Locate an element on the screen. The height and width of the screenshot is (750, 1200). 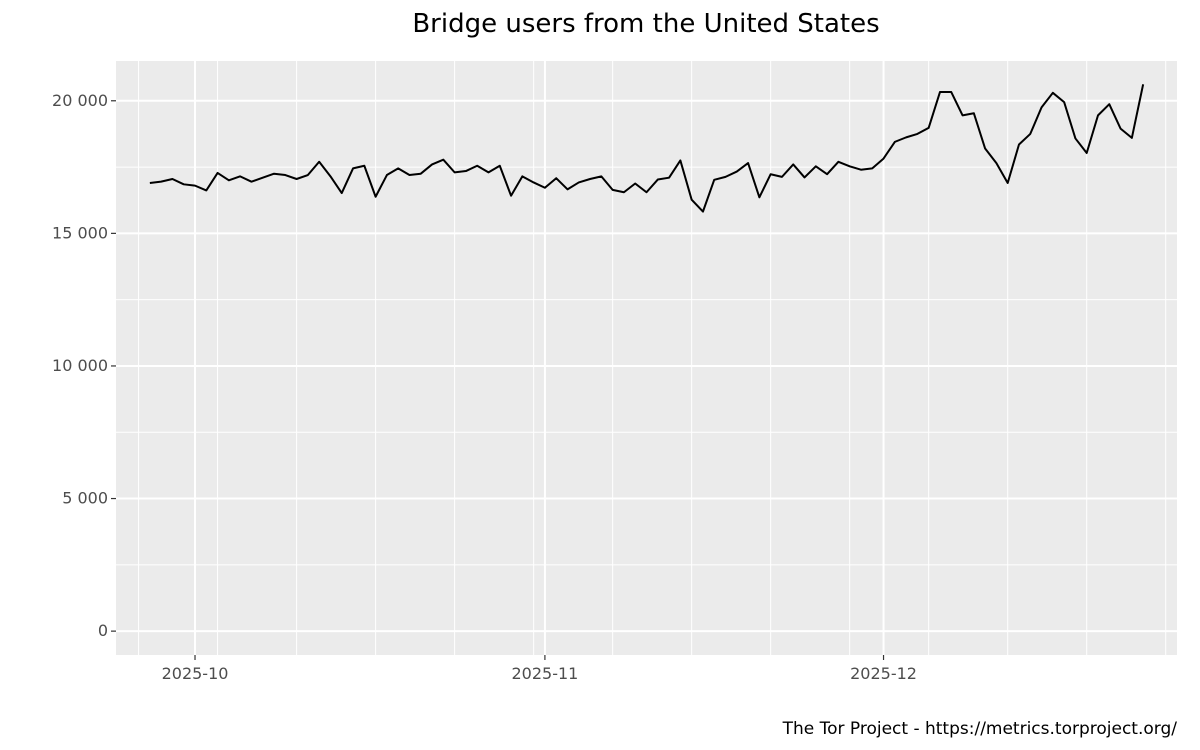
x-axis: 2025-10 2025-11 2025-12 is located at coordinates (539, 669).